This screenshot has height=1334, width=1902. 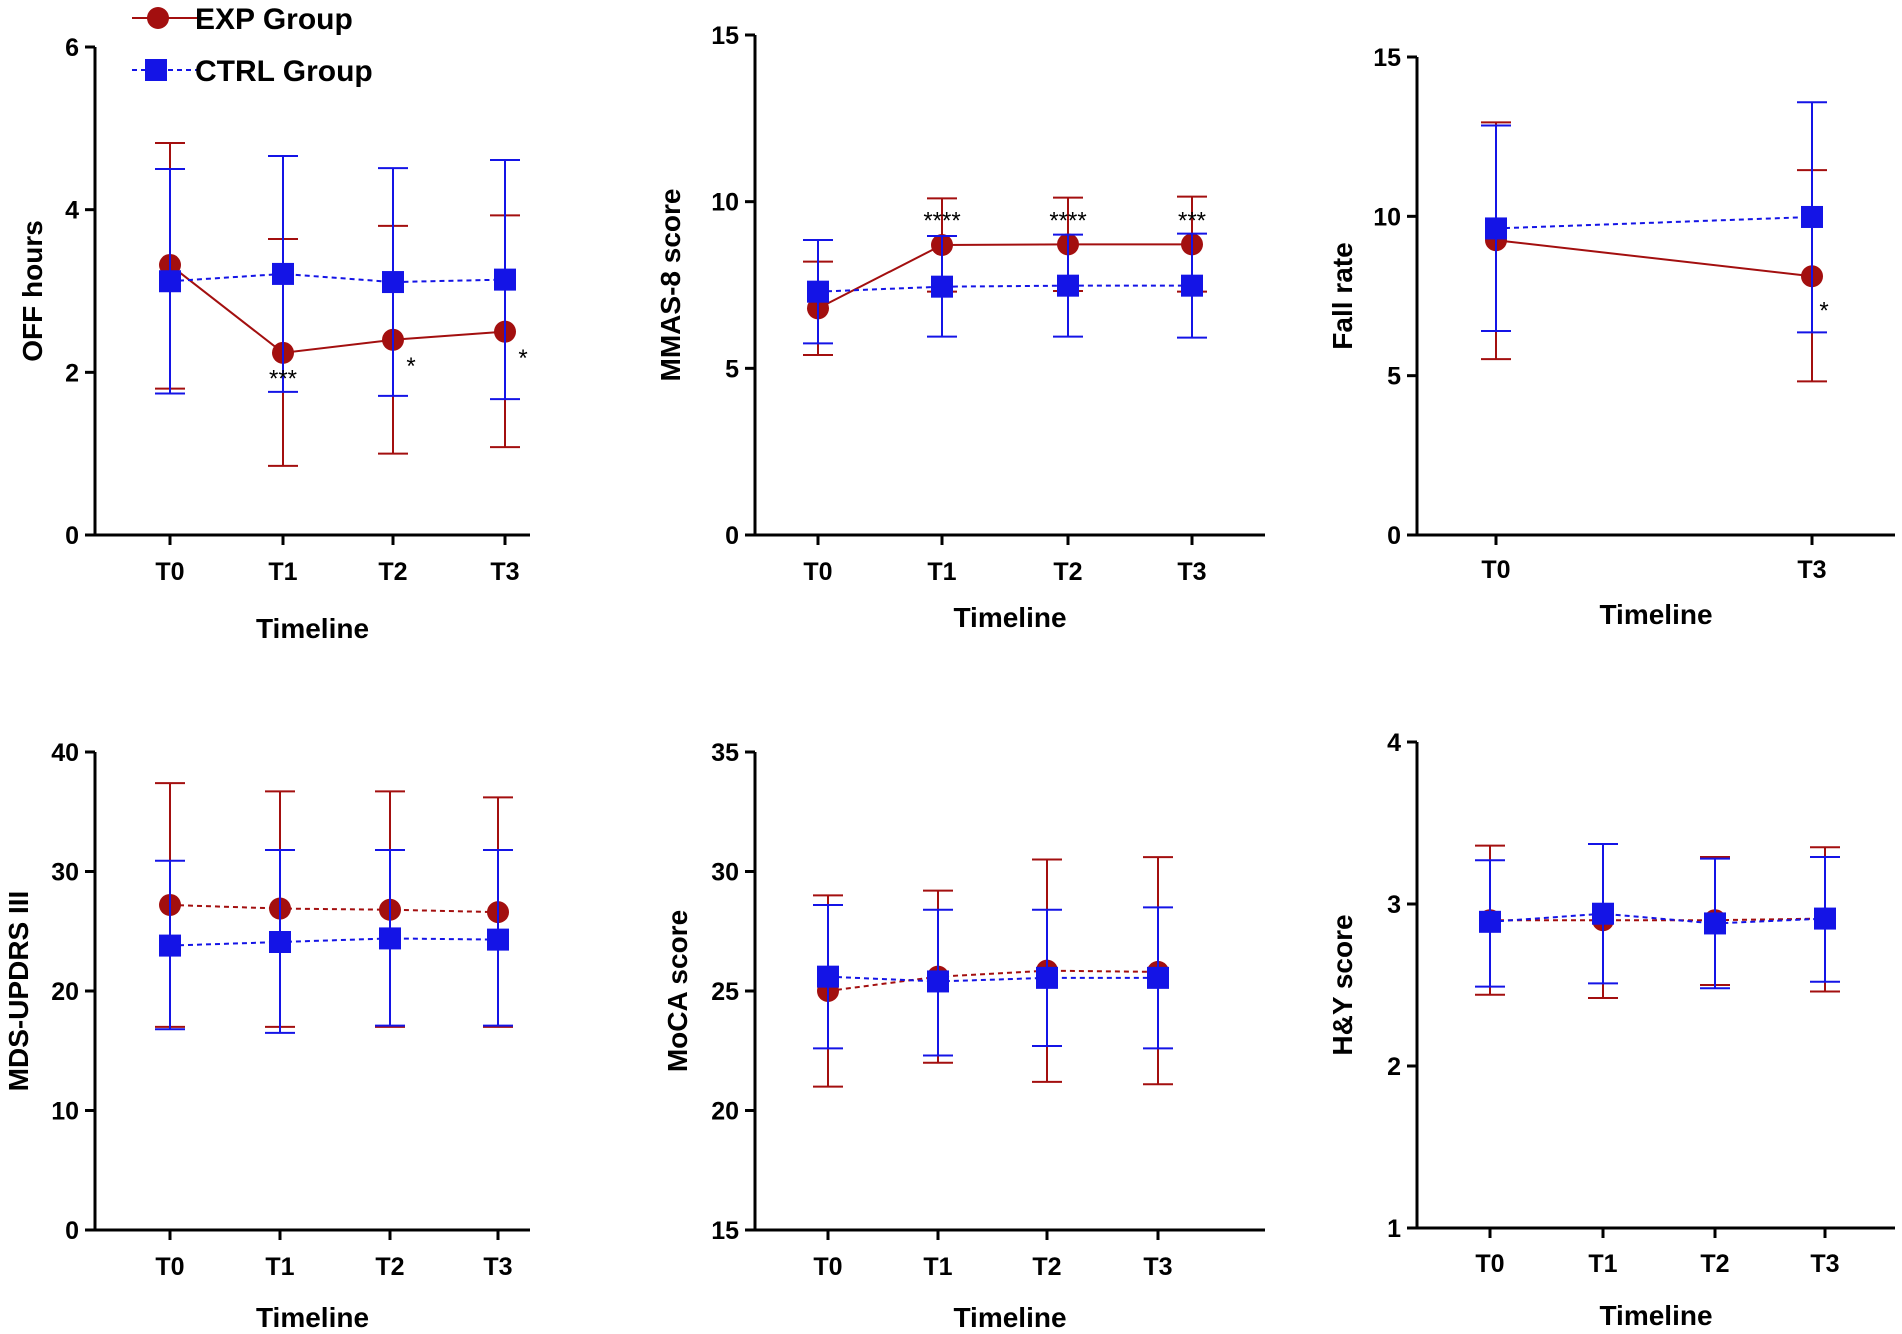 I want to click on chart-panel-5: 15 20 25 30 35 T0 T1 T2 T3 Timeline MoCA score, so click(x=963, y=1036).